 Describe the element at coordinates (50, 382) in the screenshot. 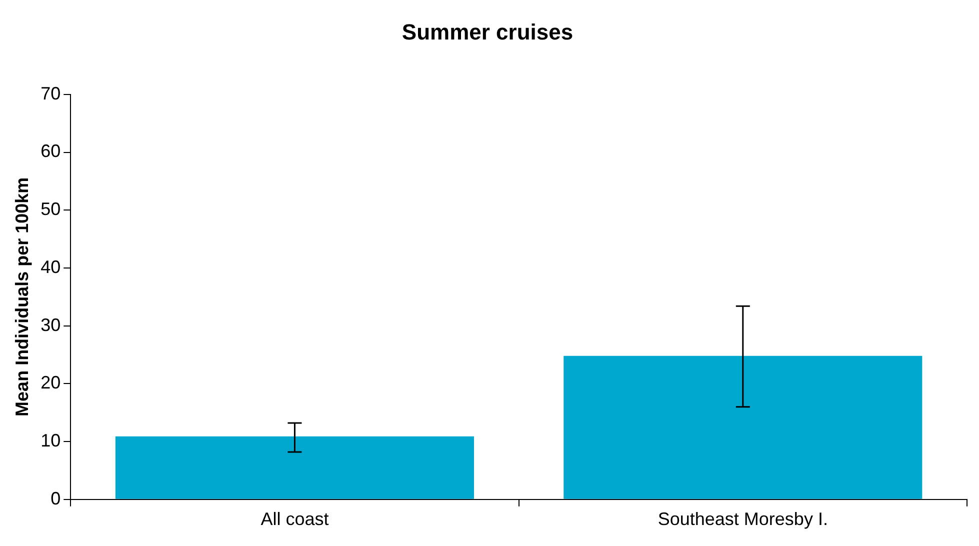

I see `y-tick-label: 20` at that location.